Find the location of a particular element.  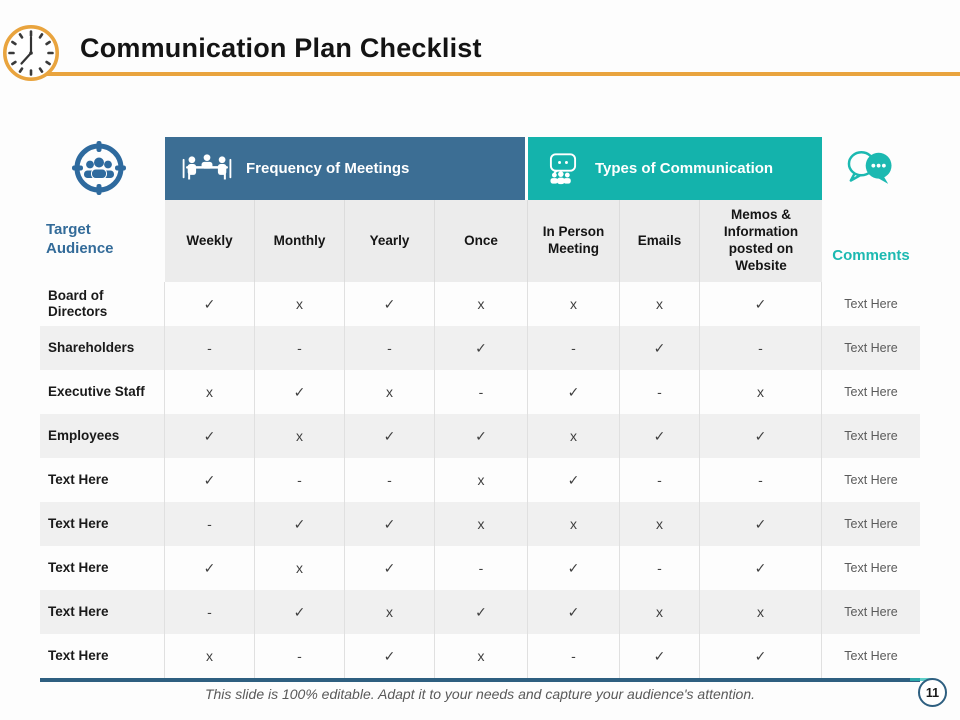

frequency-group-header: Frequency of Meetings is located at coordinates (346, 168).